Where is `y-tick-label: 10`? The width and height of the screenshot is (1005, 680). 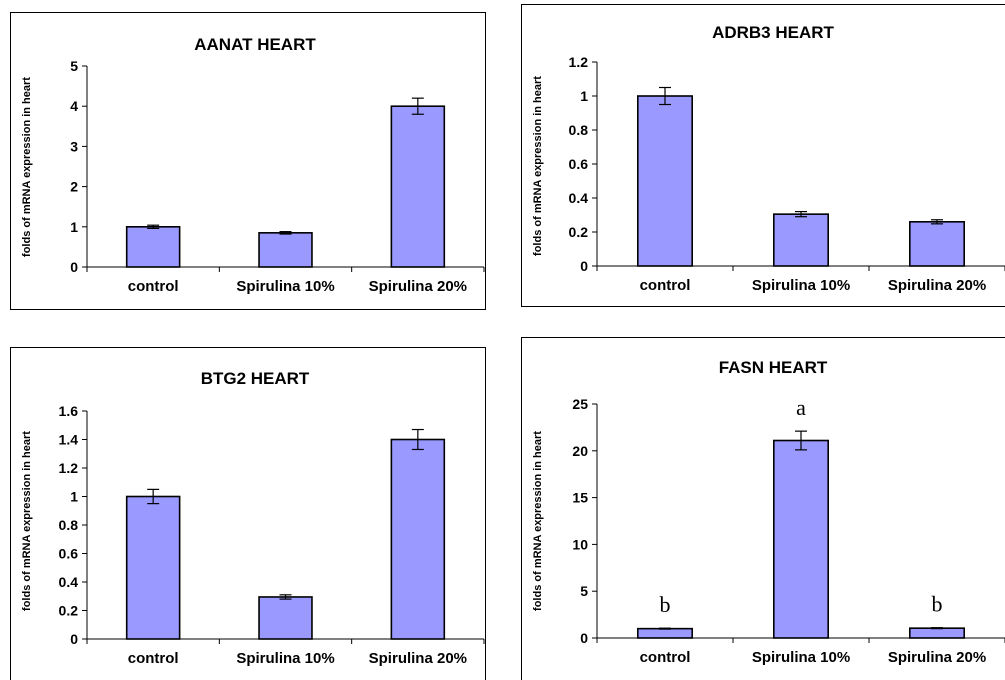 y-tick-label: 10 is located at coordinates (580, 544).